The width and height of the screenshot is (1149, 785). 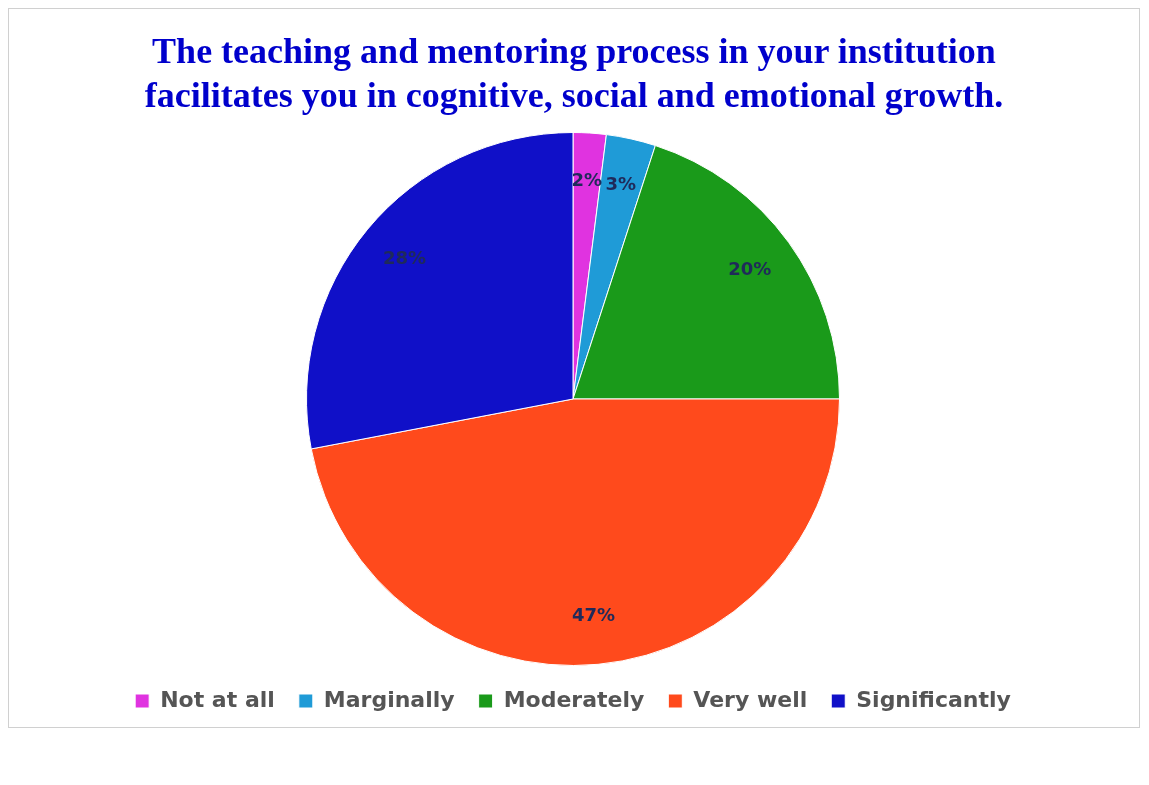 I want to click on legend-label: Marginally, so click(x=389, y=699).